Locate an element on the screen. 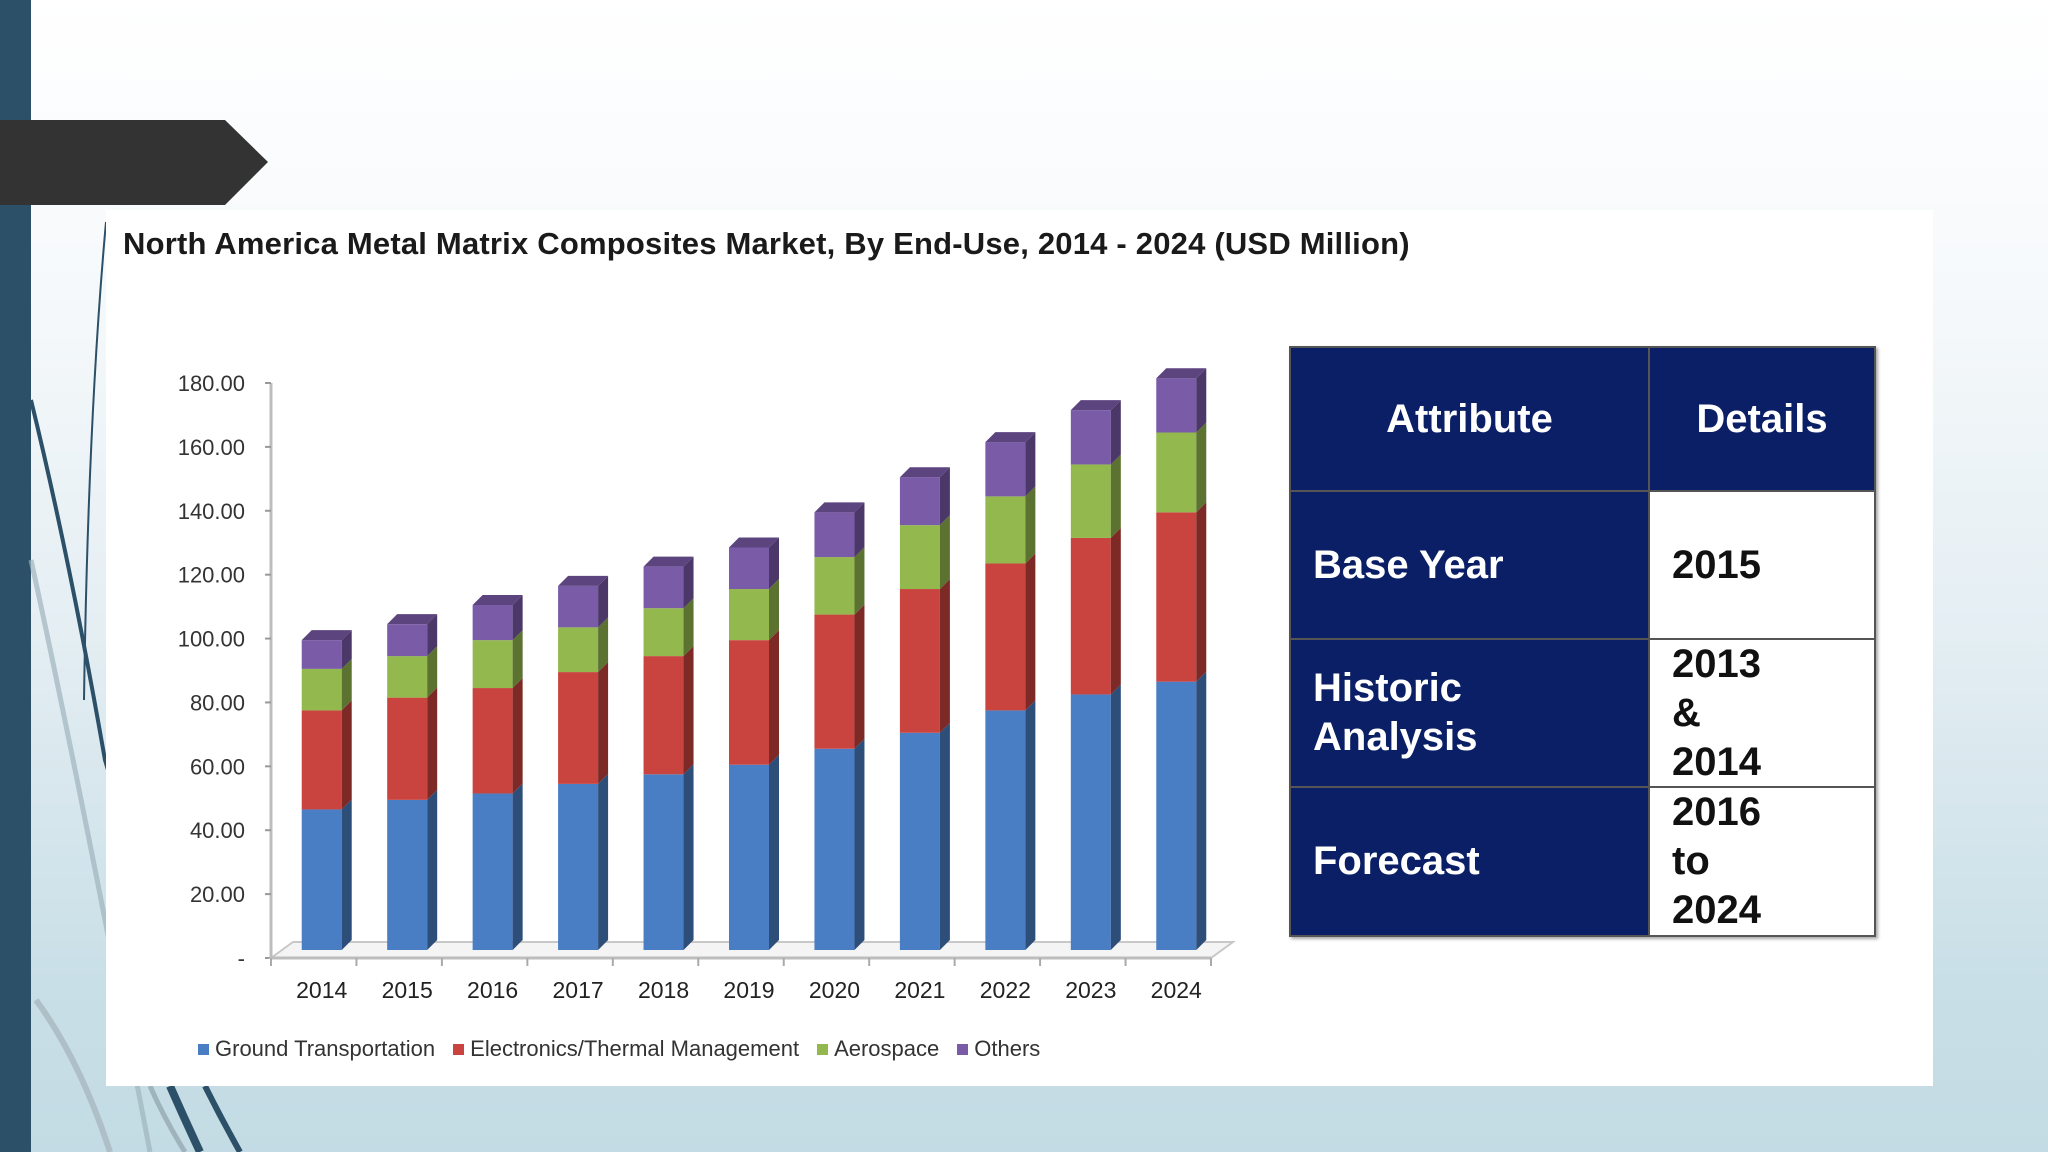 The image size is (2048, 1152). bar-2022 is located at coordinates (1010, 691).